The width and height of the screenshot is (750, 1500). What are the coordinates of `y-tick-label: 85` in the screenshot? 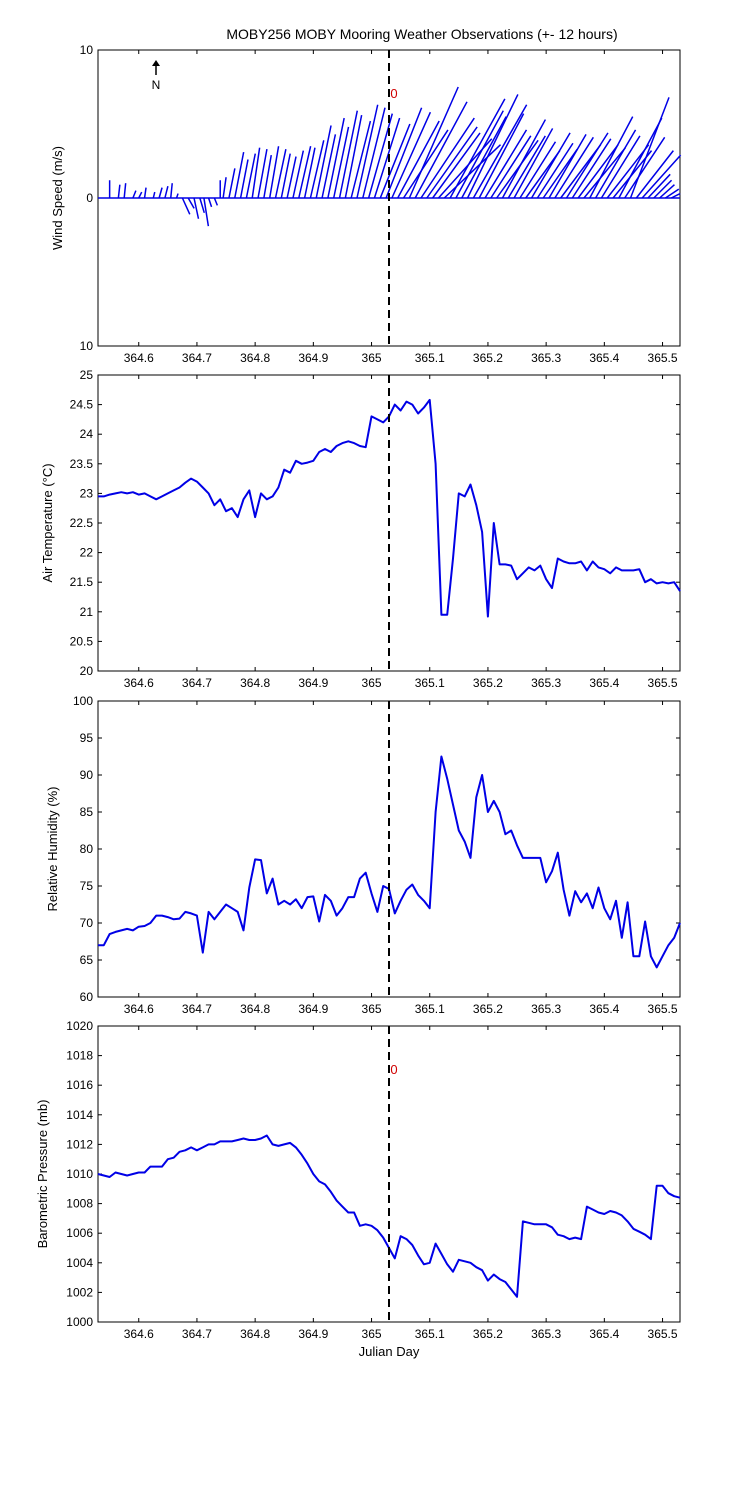 It's located at (87, 812).